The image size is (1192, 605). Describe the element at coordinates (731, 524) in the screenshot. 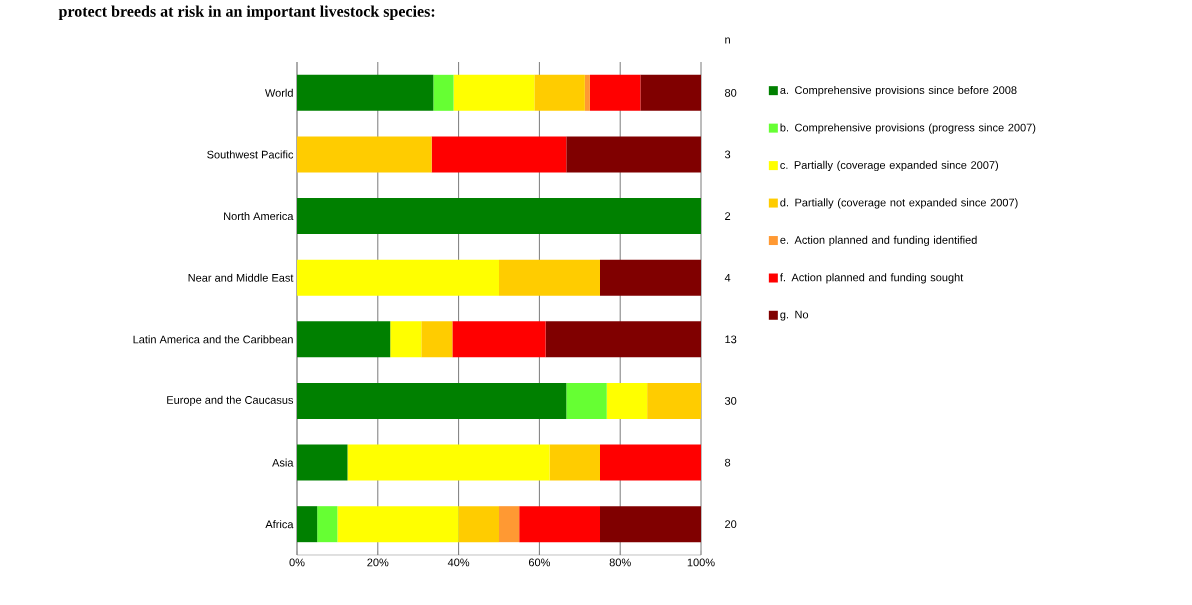

I see `text: 20` at that location.